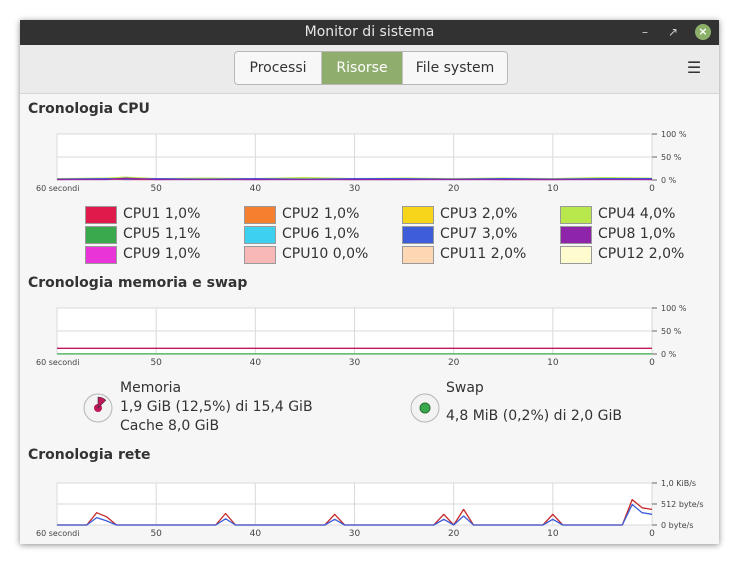  Describe the element at coordinates (98, 408) in the screenshot. I see `memory-pie-icon` at that location.